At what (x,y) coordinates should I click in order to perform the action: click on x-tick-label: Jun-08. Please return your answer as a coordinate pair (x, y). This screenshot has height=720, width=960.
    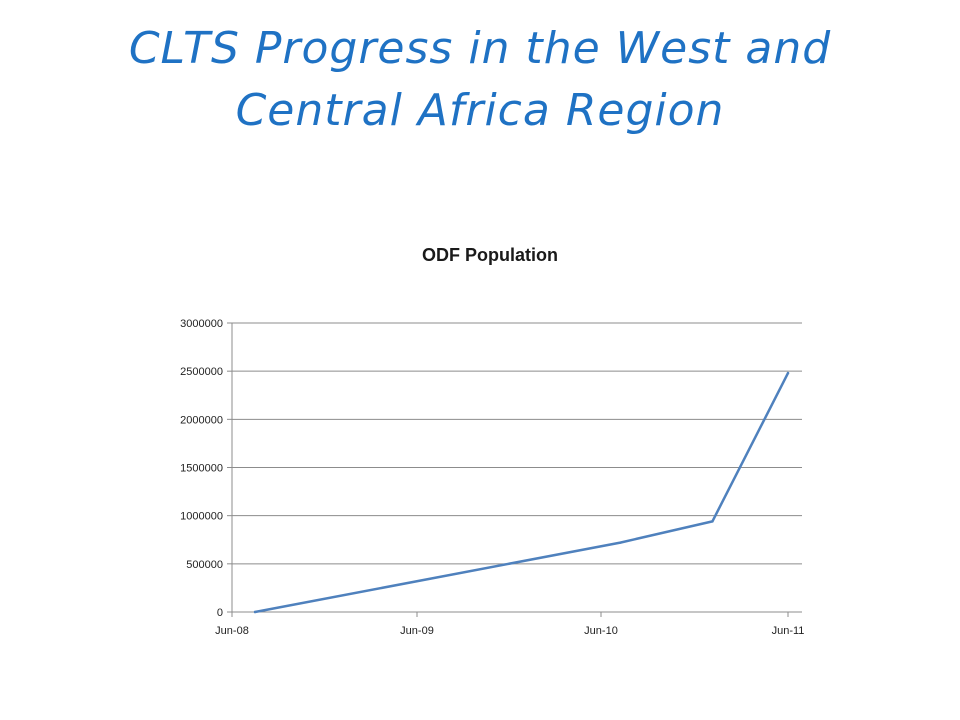
    Looking at the image, I should click on (232, 631).